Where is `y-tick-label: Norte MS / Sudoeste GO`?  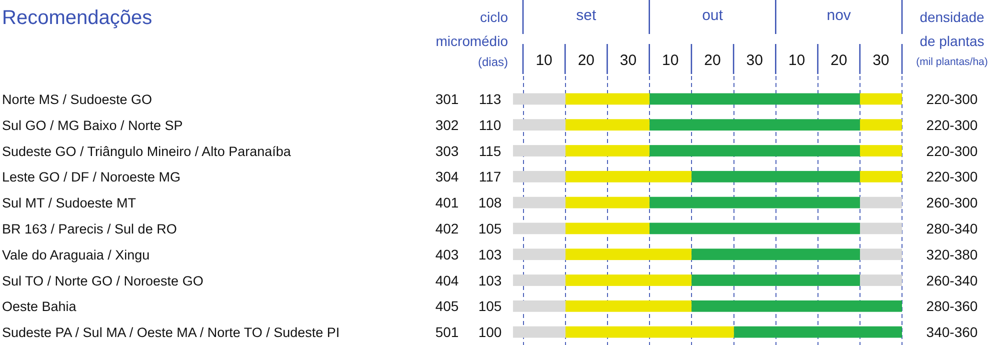
y-tick-label: Norte MS / Sudoeste GO is located at coordinates (77, 99).